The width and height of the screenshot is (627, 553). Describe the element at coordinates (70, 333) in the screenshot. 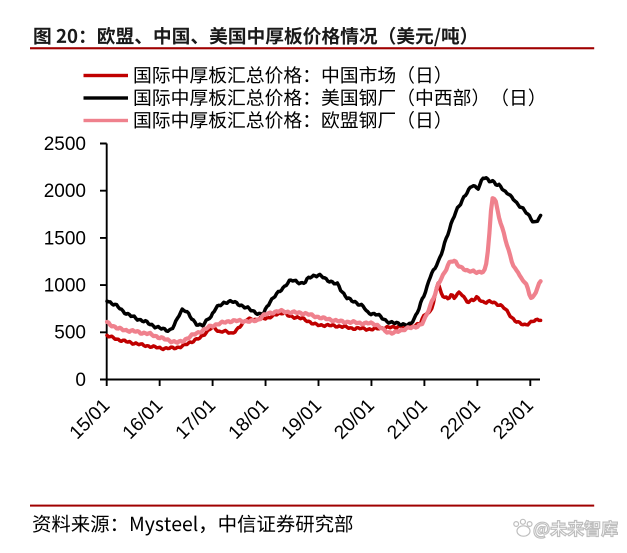

I see `svg-text: 500` at that location.